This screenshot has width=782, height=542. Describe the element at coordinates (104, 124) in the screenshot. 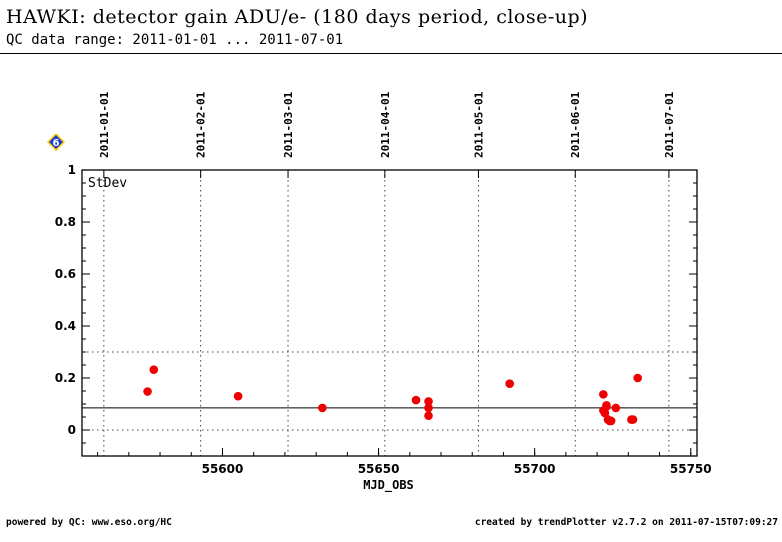

I see `date-tick-label: 2011-01-01` at that location.